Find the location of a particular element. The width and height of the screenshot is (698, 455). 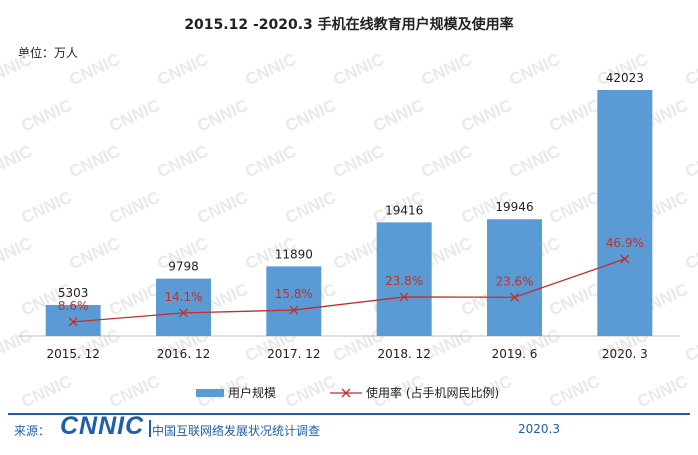

x-tick-label: 2017. 12 is located at coordinates (293, 354).